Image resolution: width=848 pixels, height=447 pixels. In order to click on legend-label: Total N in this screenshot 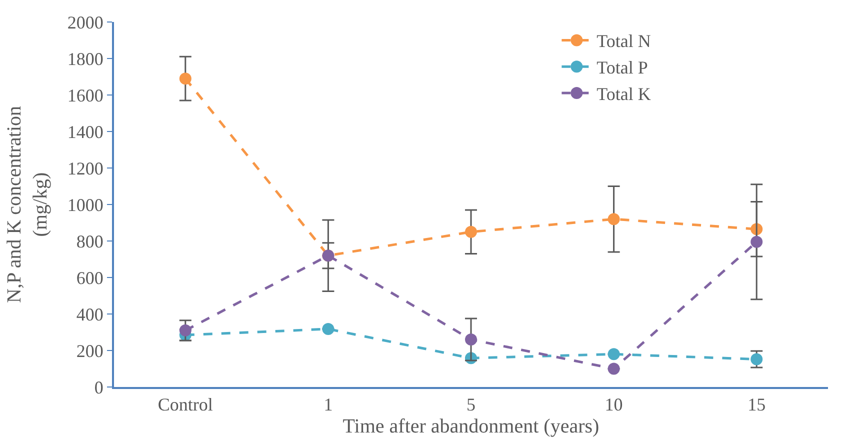, I will do `click(623, 41)`.